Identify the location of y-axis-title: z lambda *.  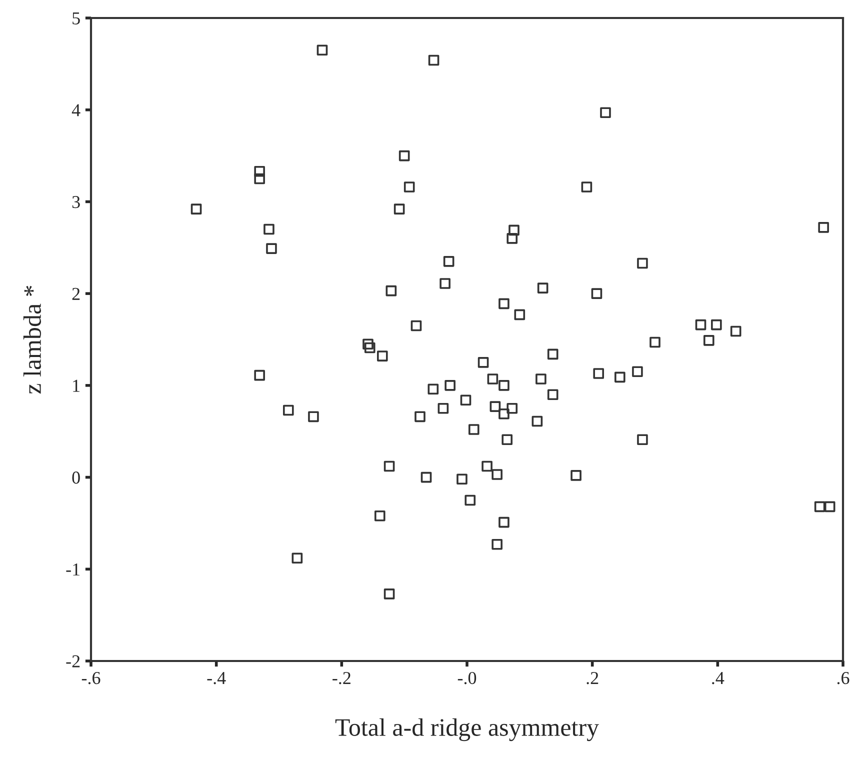
(32, 340).